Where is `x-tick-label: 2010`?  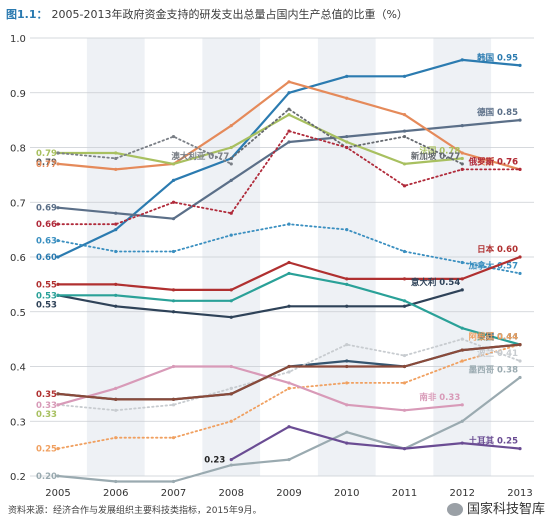
x-tick-label: 2010 is located at coordinates (346, 493).